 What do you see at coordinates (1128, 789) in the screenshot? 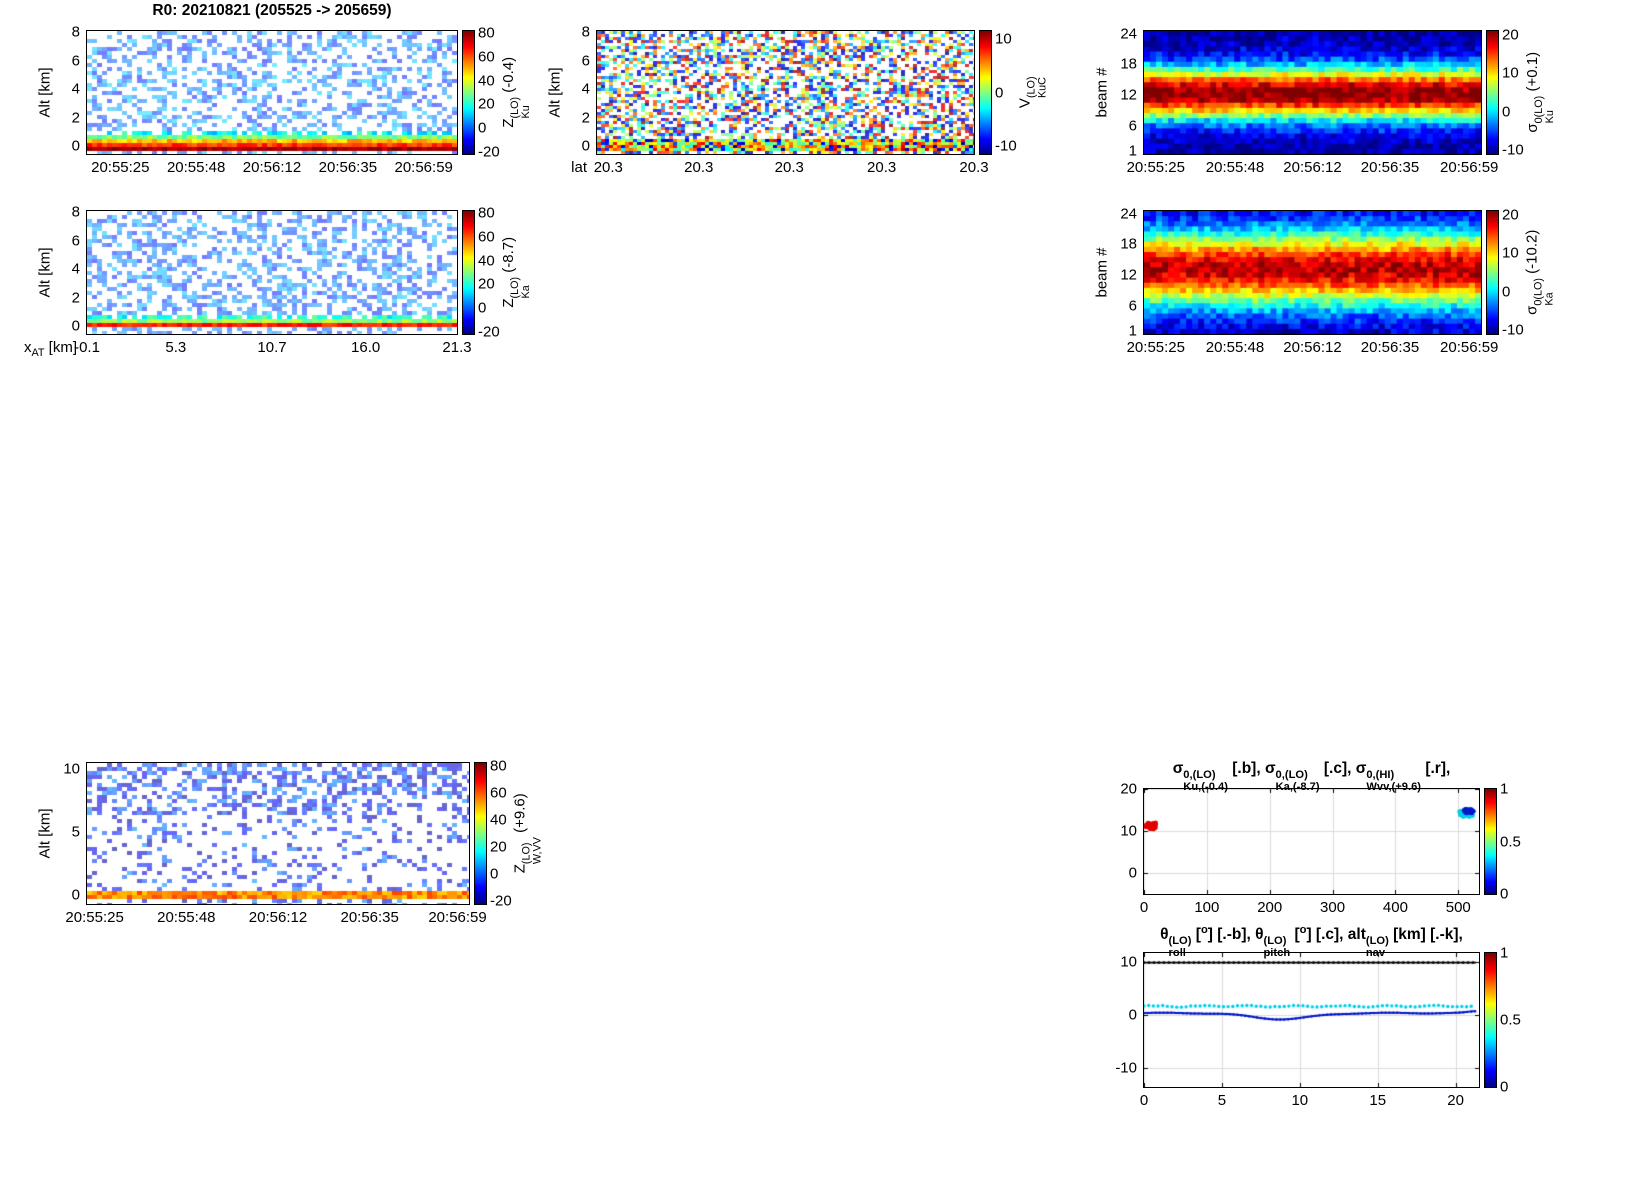
I see `y-tick-label: 20` at bounding box center [1128, 789].